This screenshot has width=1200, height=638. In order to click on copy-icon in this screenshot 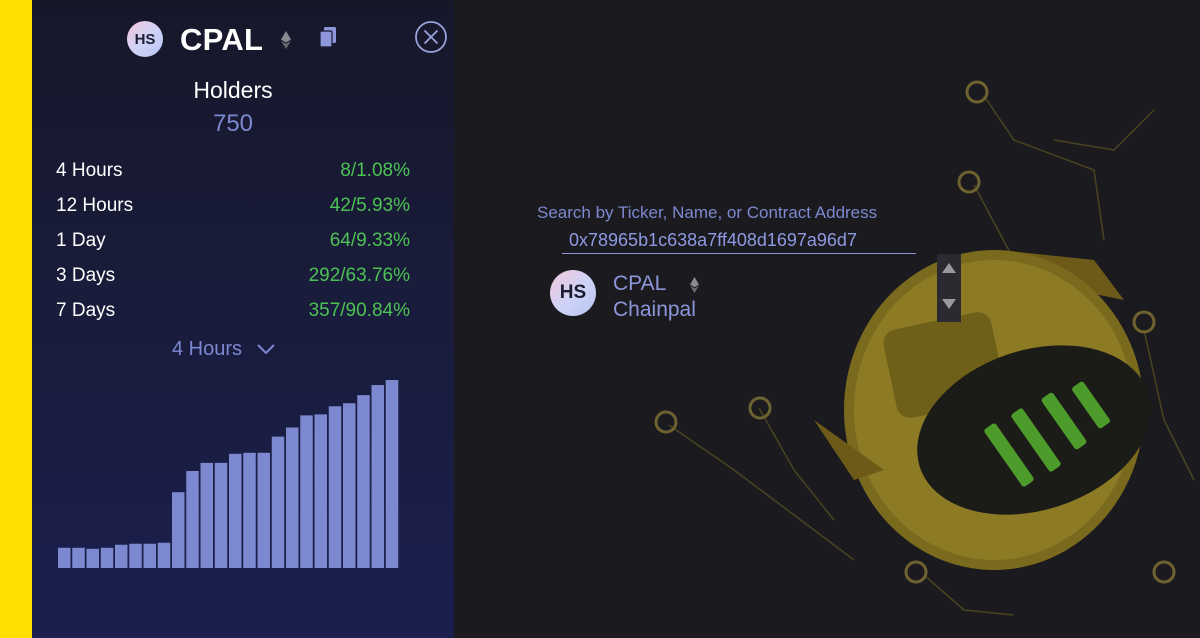, I will do `click(328, 37)`.